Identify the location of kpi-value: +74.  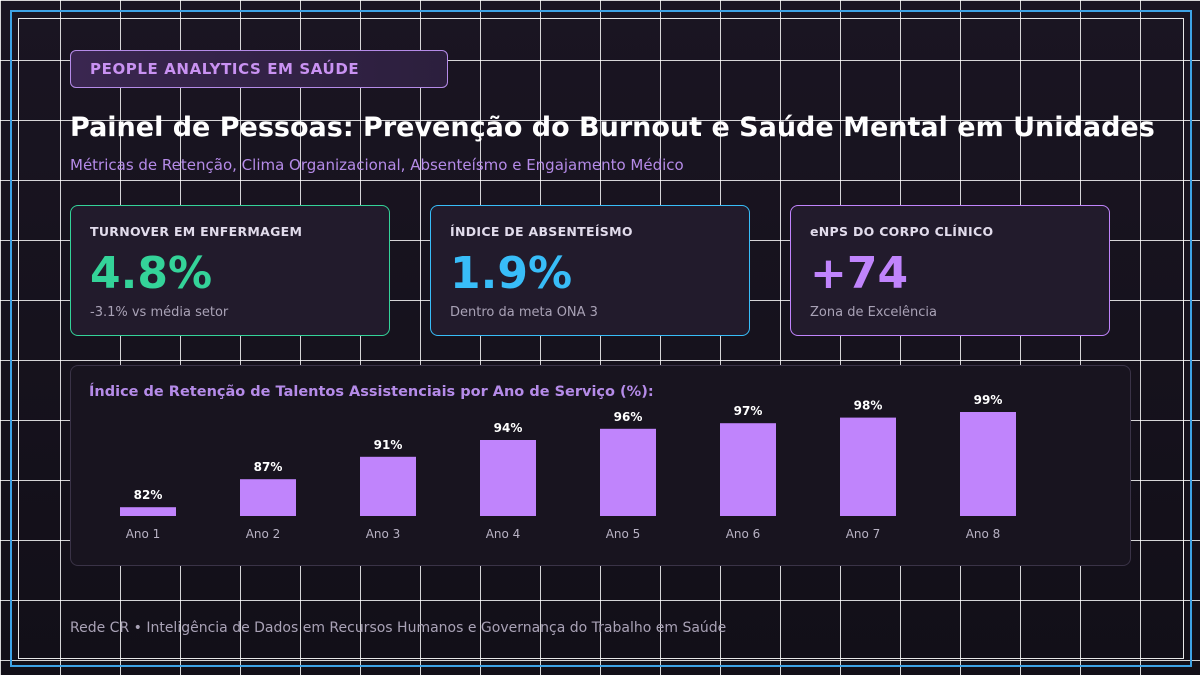
(859, 273).